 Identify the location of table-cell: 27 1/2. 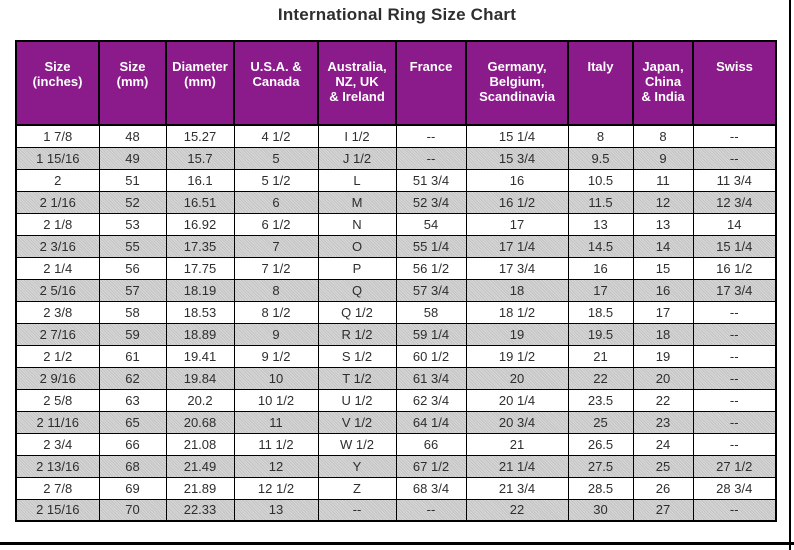
(734, 466).